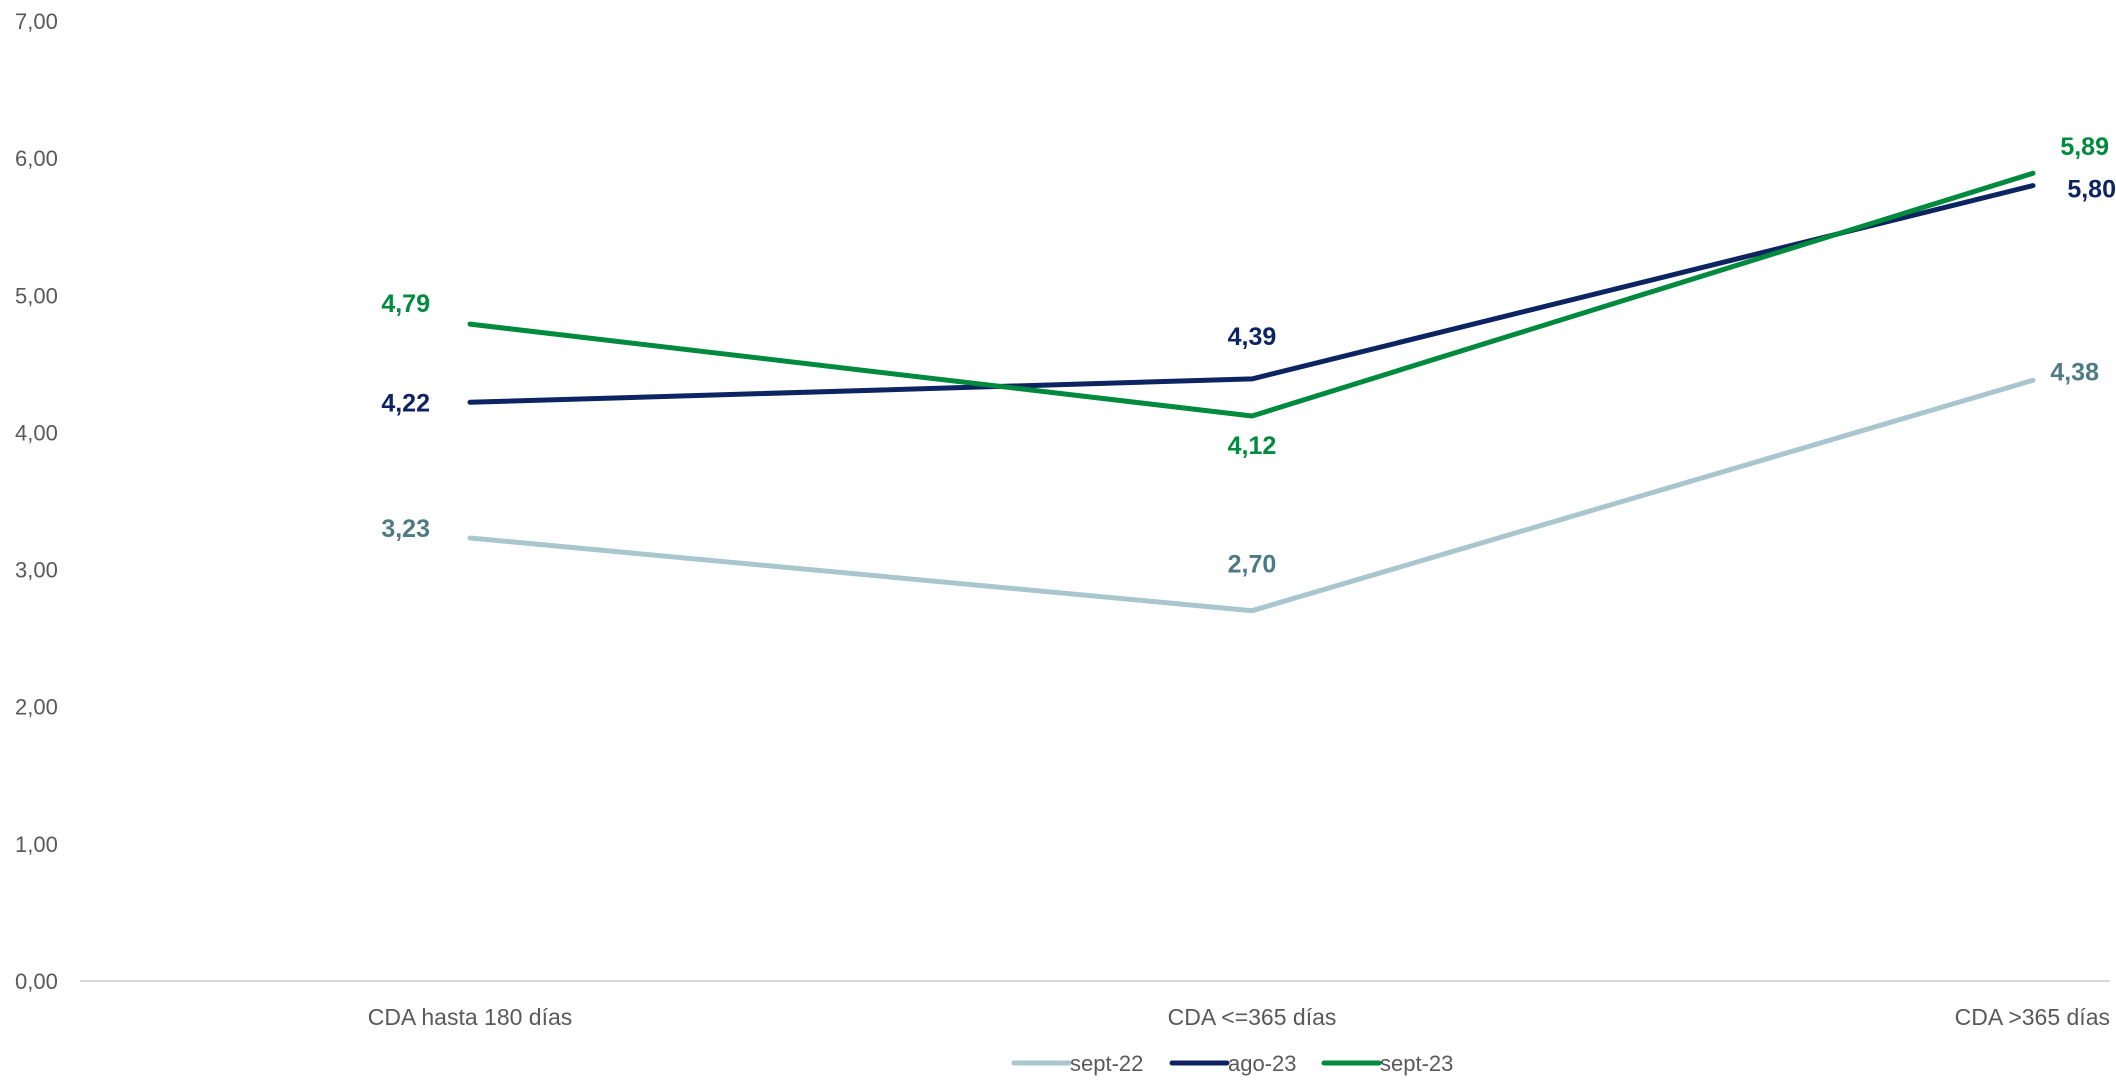 This screenshot has height=1081, width=2116. What do you see at coordinates (470, 1017) in the screenshot?
I see `x-tick-label: CDA hasta 180 días` at bounding box center [470, 1017].